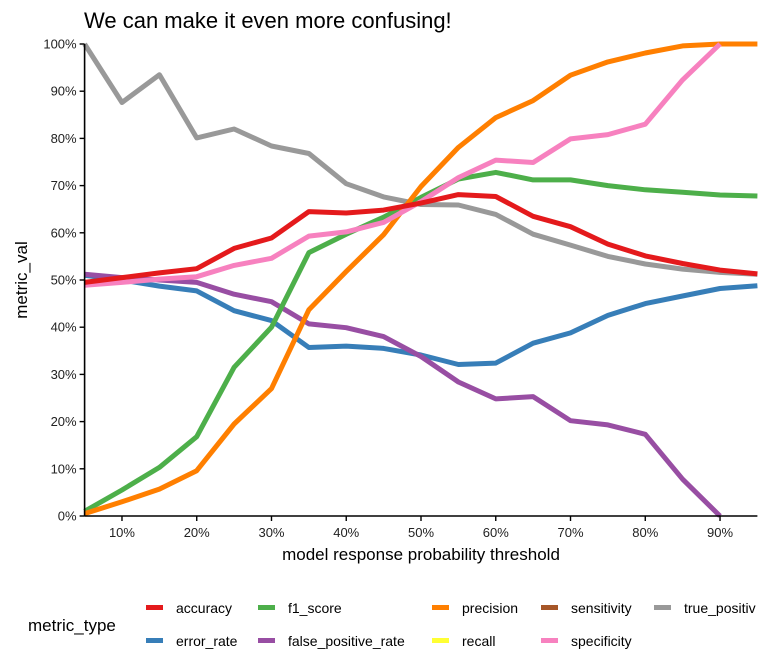  Describe the element at coordinates (478, 641) in the screenshot. I see `legend-label: recall` at that location.